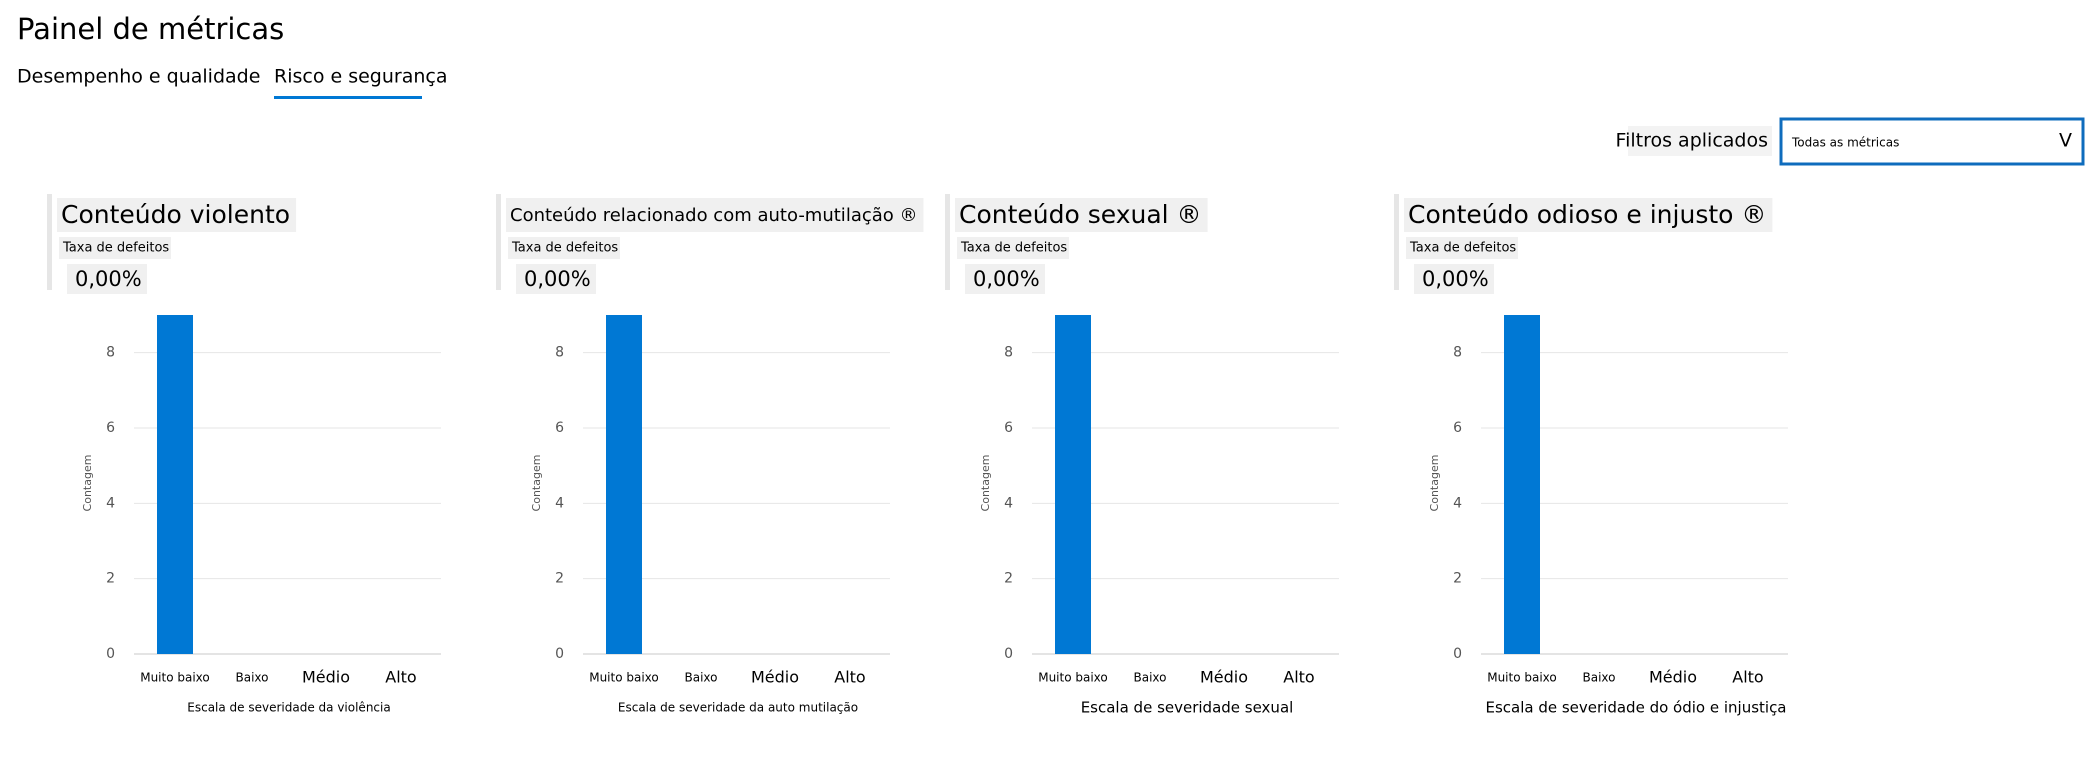  I want to click on tab: Desempenho e qualidade, so click(138, 77).